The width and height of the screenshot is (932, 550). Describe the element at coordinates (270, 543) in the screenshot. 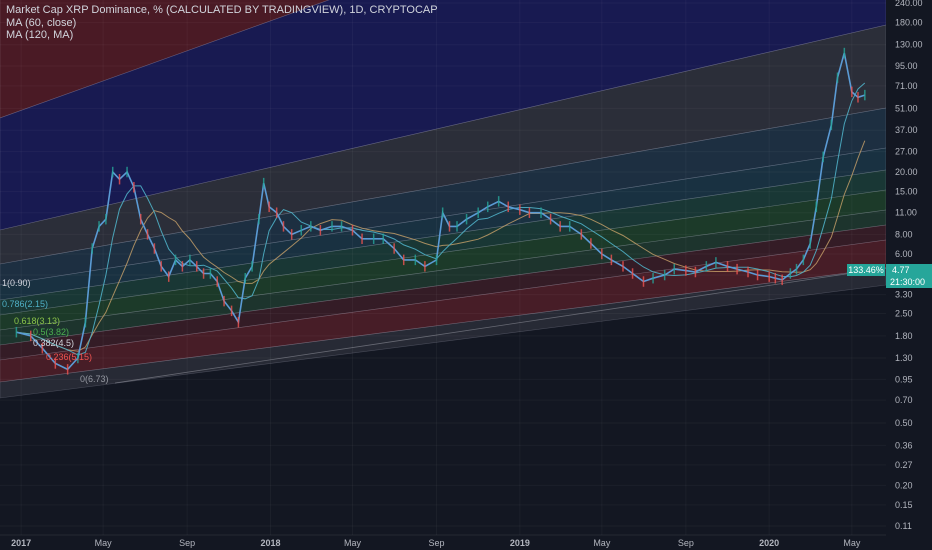

I see `x-tick-label: 2018` at that location.